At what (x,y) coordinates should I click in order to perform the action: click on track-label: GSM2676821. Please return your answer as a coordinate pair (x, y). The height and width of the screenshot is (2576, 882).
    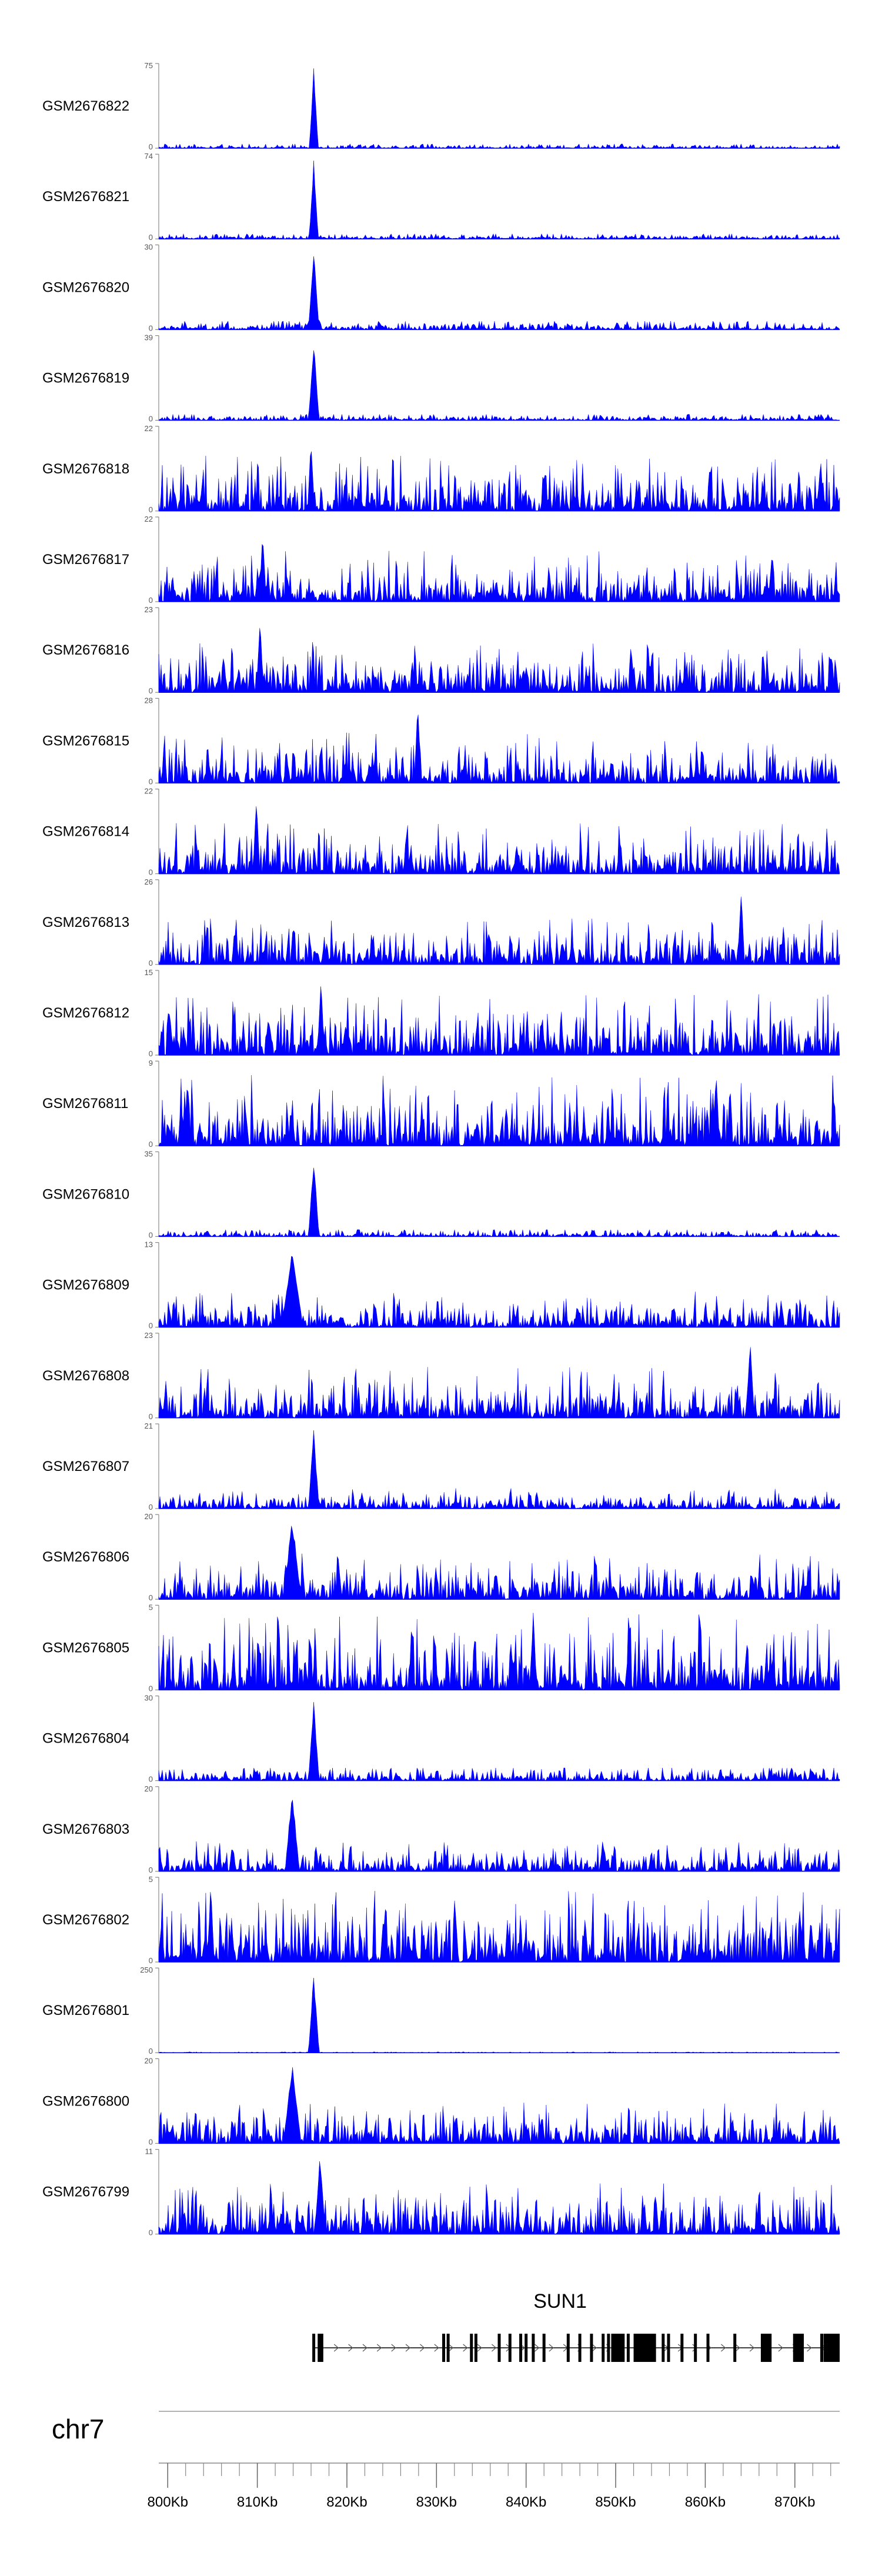
    Looking at the image, I should click on (85, 197).